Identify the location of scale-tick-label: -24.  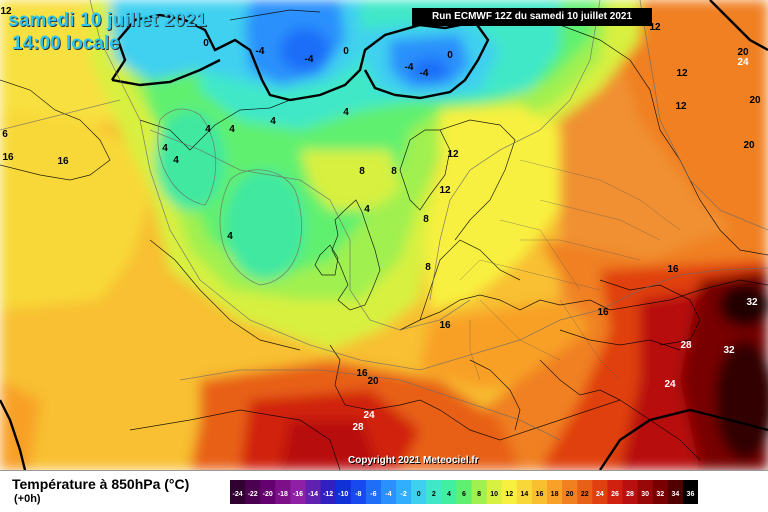
(237, 494).